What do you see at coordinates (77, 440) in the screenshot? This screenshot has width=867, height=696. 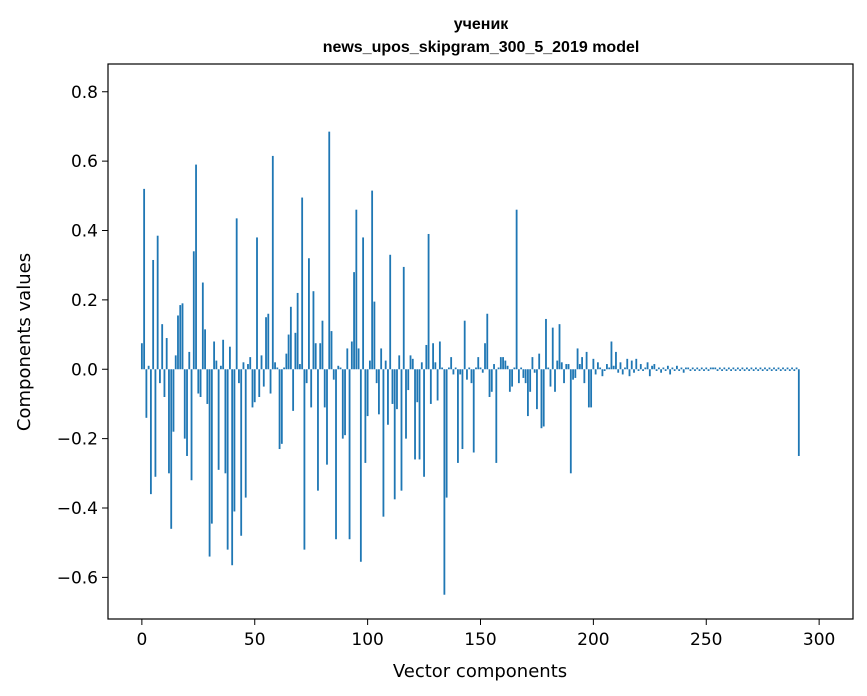 I see `y-tick-label: −0.2` at bounding box center [77, 440].